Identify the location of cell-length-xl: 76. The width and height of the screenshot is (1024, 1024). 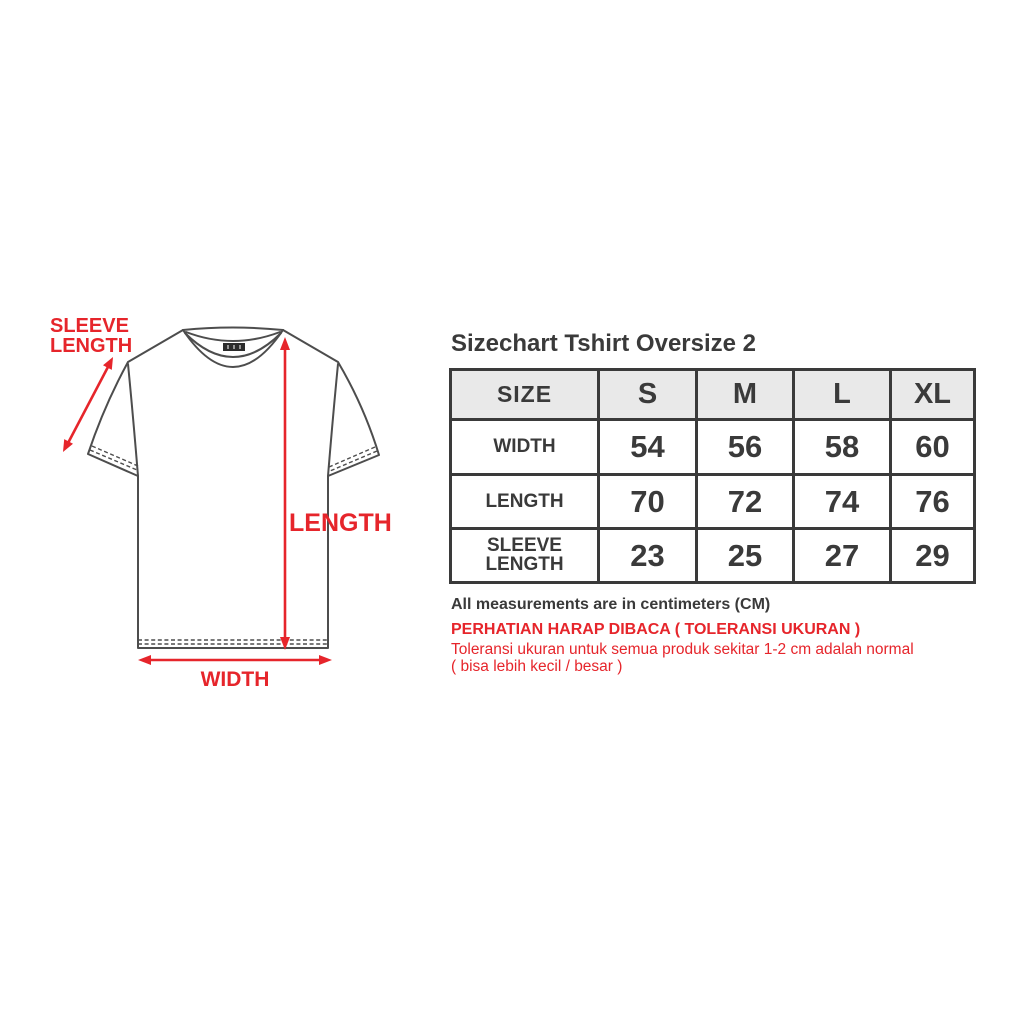
(932, 501).